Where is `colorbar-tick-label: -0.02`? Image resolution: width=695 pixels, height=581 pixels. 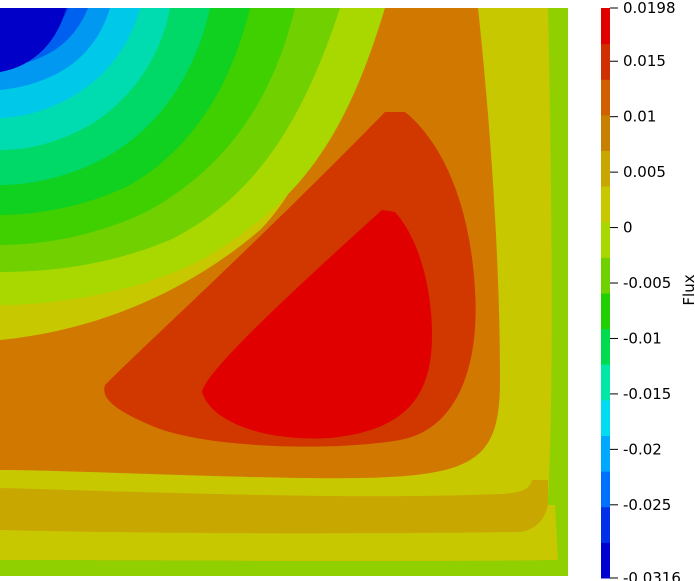 colorbar-tick-label: -0.02 is located at coordinates (642, 449).